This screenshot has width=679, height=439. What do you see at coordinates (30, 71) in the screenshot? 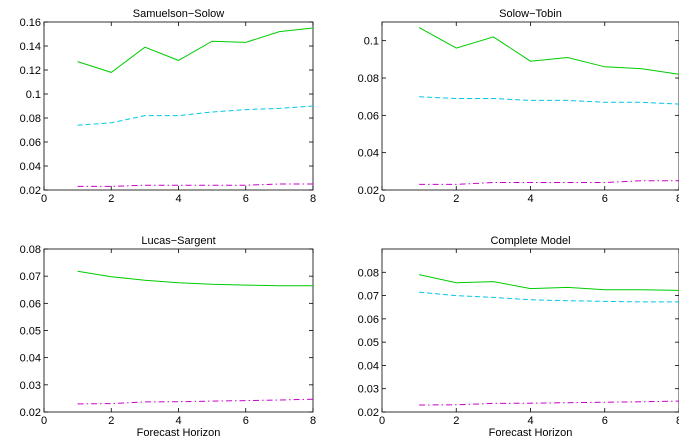
I see `y-tick-label: 0.12` at bounding box center [30, 71].